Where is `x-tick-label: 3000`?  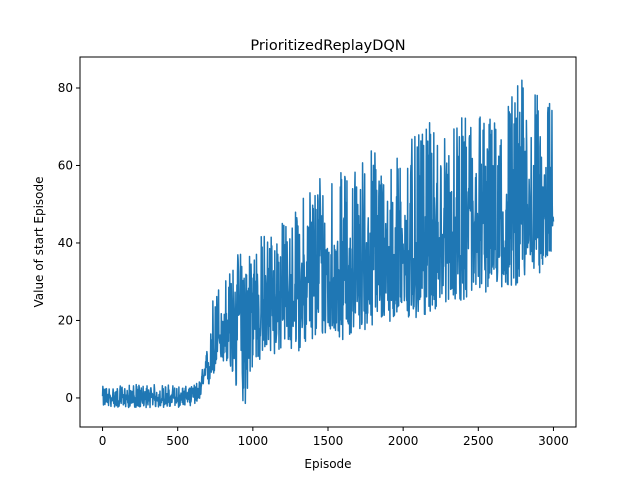
x-tick-label: 3000 is located at coordinates (553, 441).